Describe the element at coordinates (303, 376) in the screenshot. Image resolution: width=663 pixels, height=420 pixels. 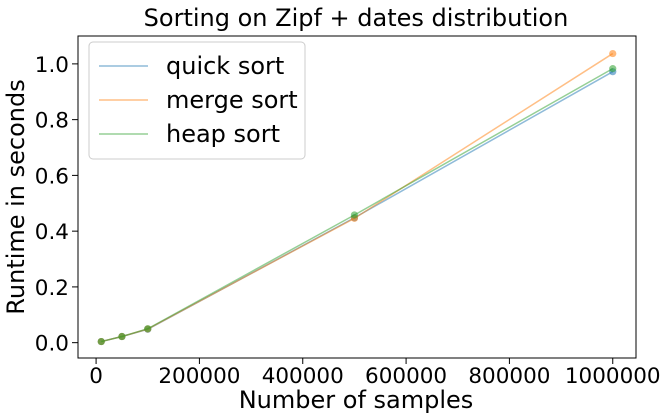
I see `x-tick-label: 400000` at that location.